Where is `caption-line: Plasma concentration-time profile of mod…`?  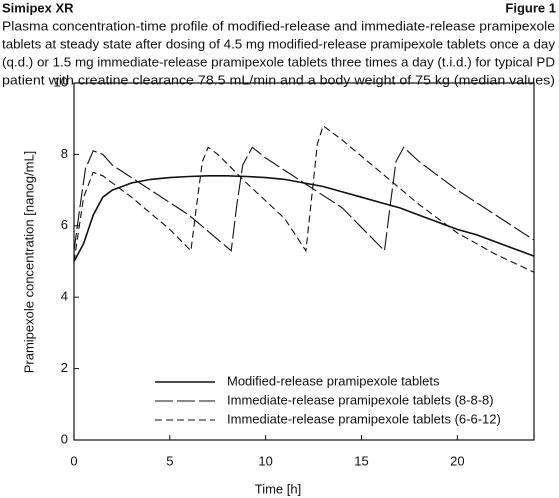
caption-line: Plasma concentration-time profile of mod… is located at coordinates (278, 25).